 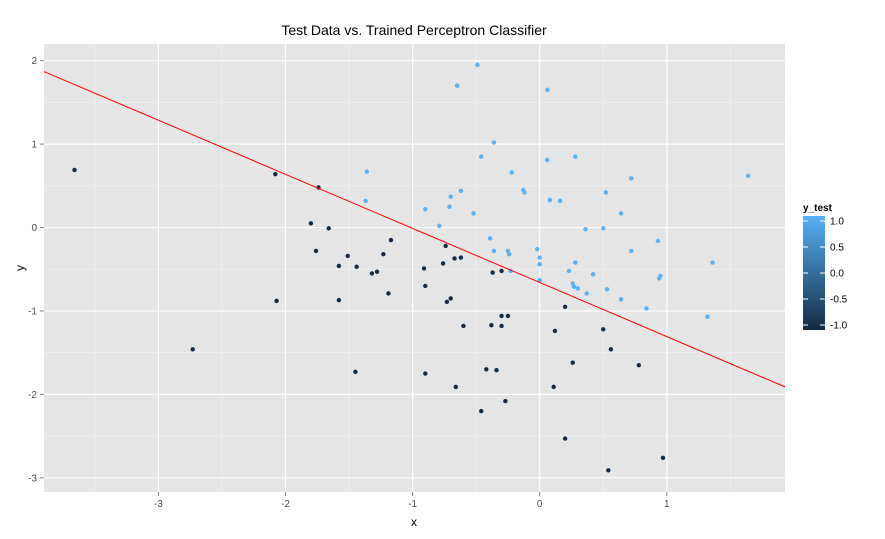 What do you see at coordinates (818, 208) in the screenshot?
I see `legend-title: y_test` at bounding box center [818, 208].